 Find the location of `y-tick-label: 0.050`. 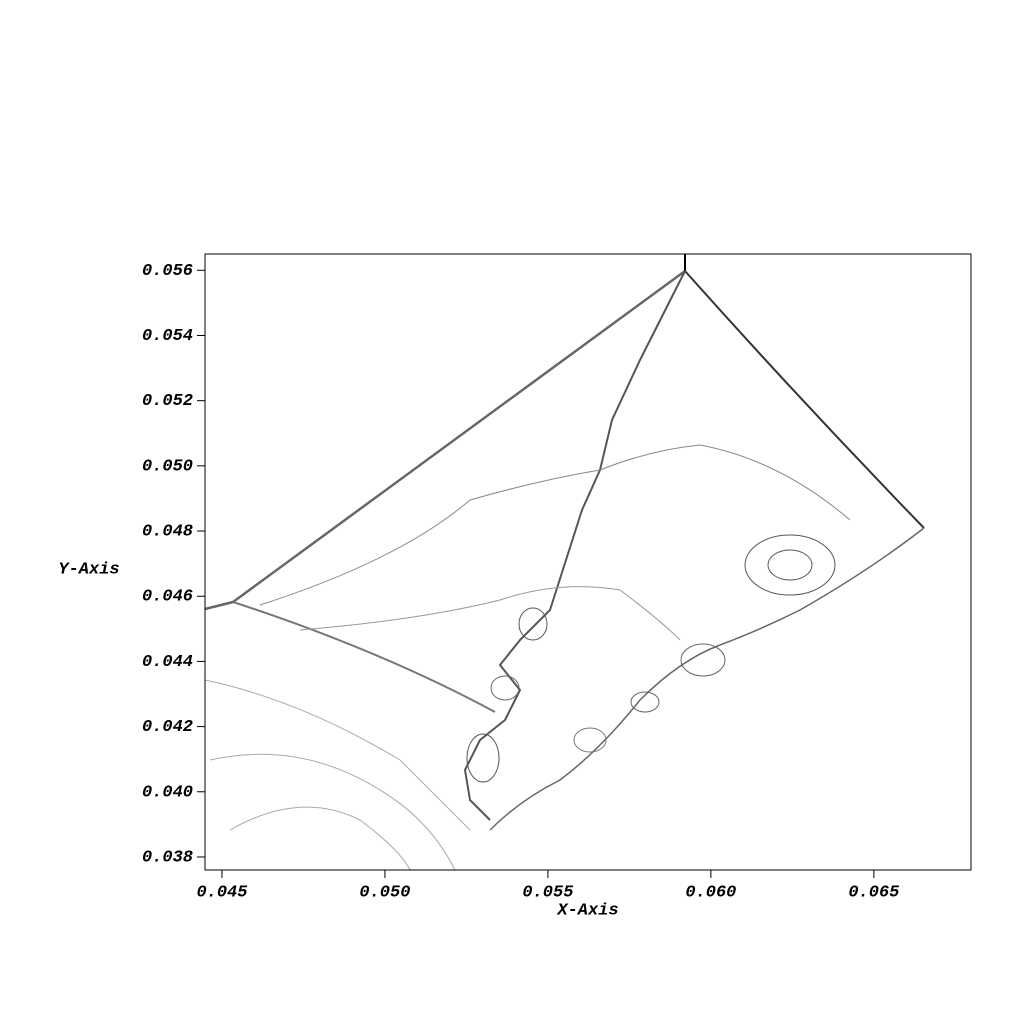

y-tick-label: 0.050 is located at coordinates (167, 466).